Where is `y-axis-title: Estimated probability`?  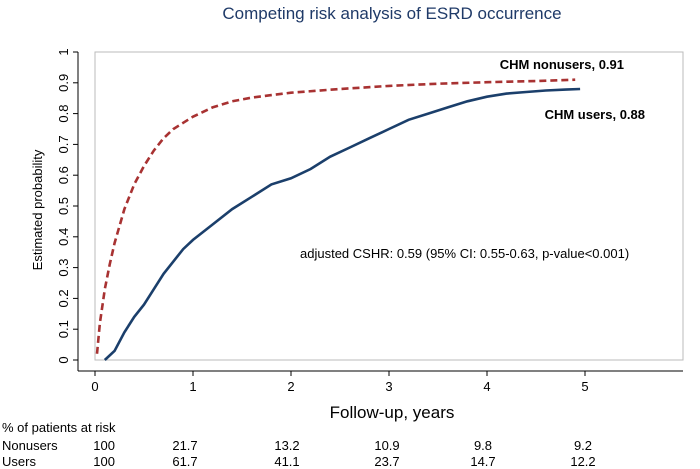 y-axis-title: Estimated probability is located at coordinates (37, 209).